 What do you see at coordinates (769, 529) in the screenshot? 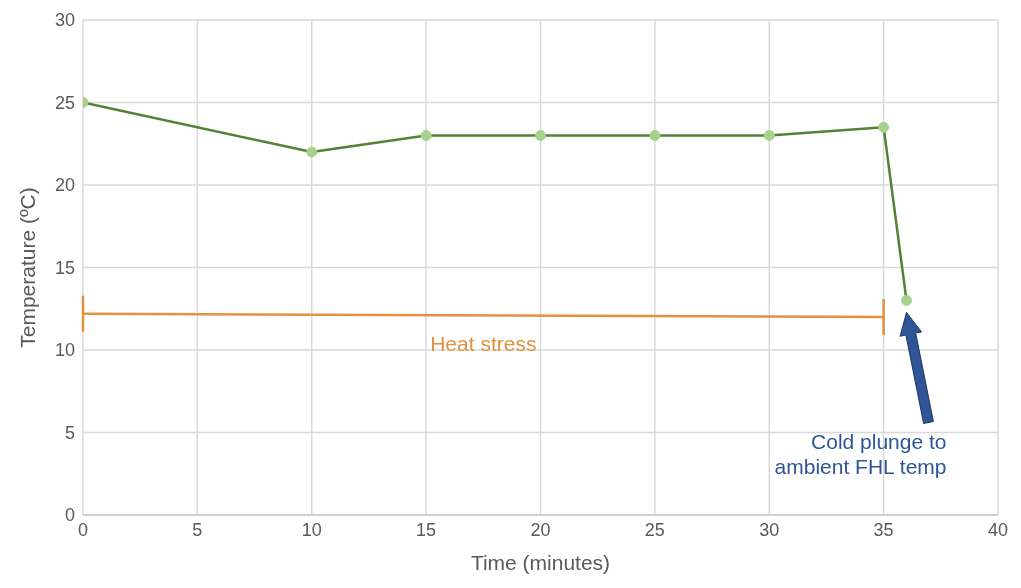
I see `x-tick-label: 30` at bounding box center [769, 529].